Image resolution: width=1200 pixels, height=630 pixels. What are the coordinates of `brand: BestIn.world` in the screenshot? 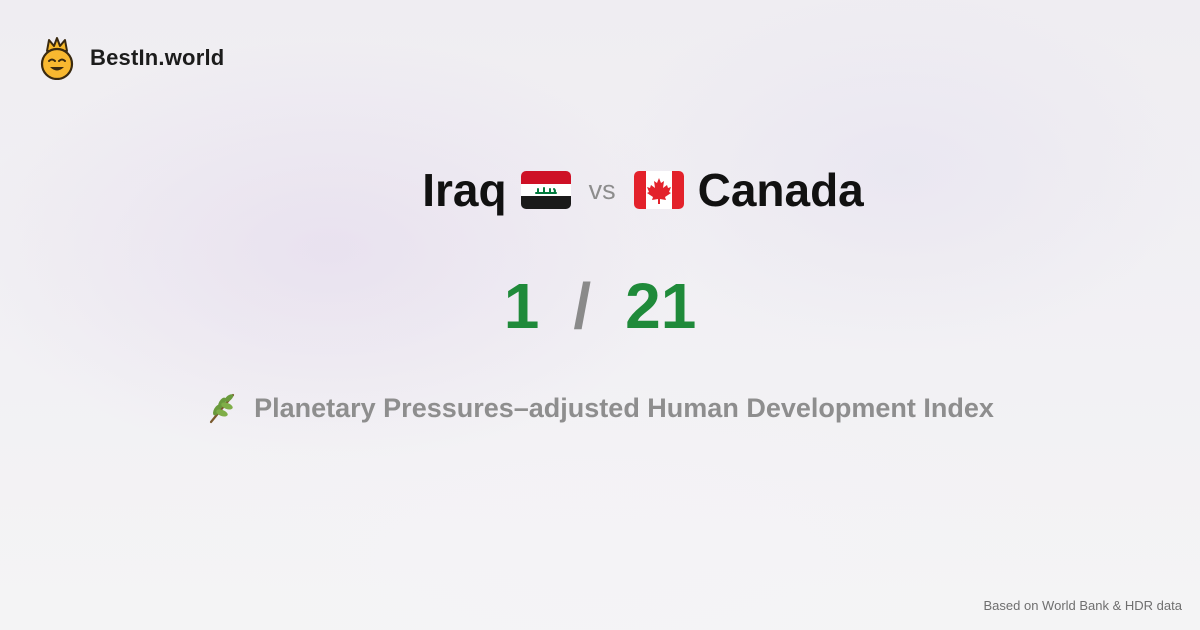 It's located at (131, 58).